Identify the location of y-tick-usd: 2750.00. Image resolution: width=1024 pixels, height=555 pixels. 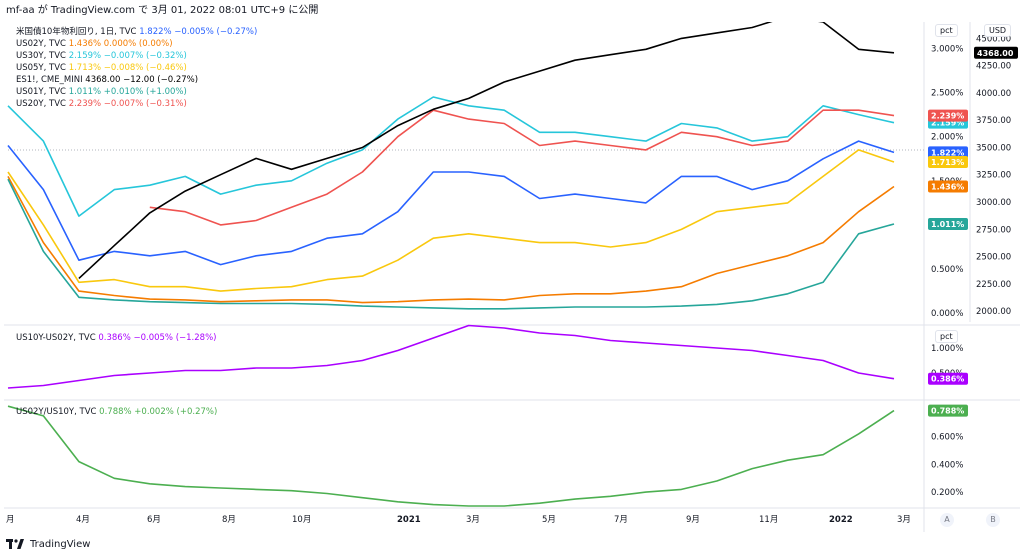
(993, 230).